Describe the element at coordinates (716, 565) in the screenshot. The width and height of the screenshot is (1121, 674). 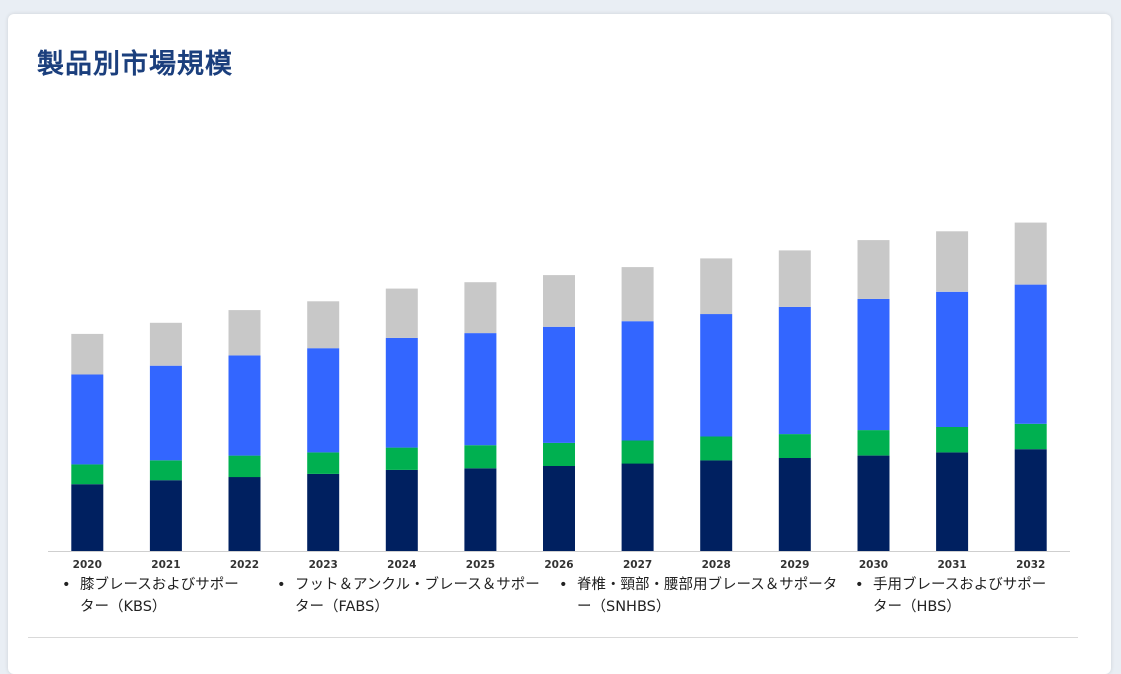
I see `x-tick-label-2028: 2028` at that location.